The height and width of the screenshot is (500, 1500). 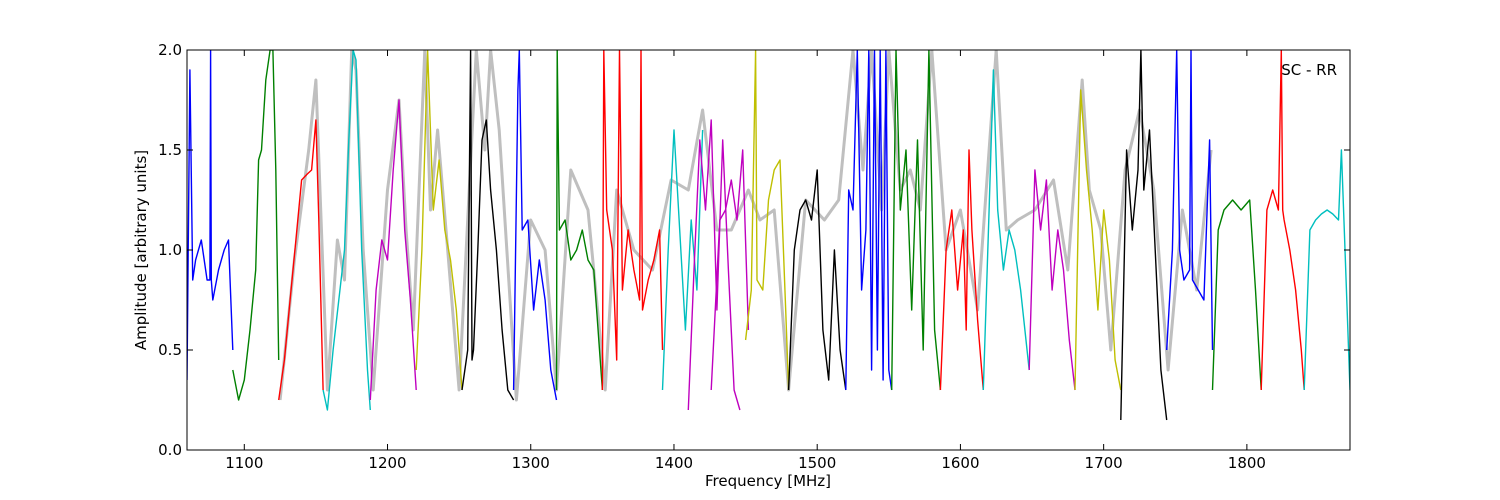 What do you see at coordinates (244, 463) in the screenshot?
I see `x-tick-label: 1100` at bounding box center [244, 463].